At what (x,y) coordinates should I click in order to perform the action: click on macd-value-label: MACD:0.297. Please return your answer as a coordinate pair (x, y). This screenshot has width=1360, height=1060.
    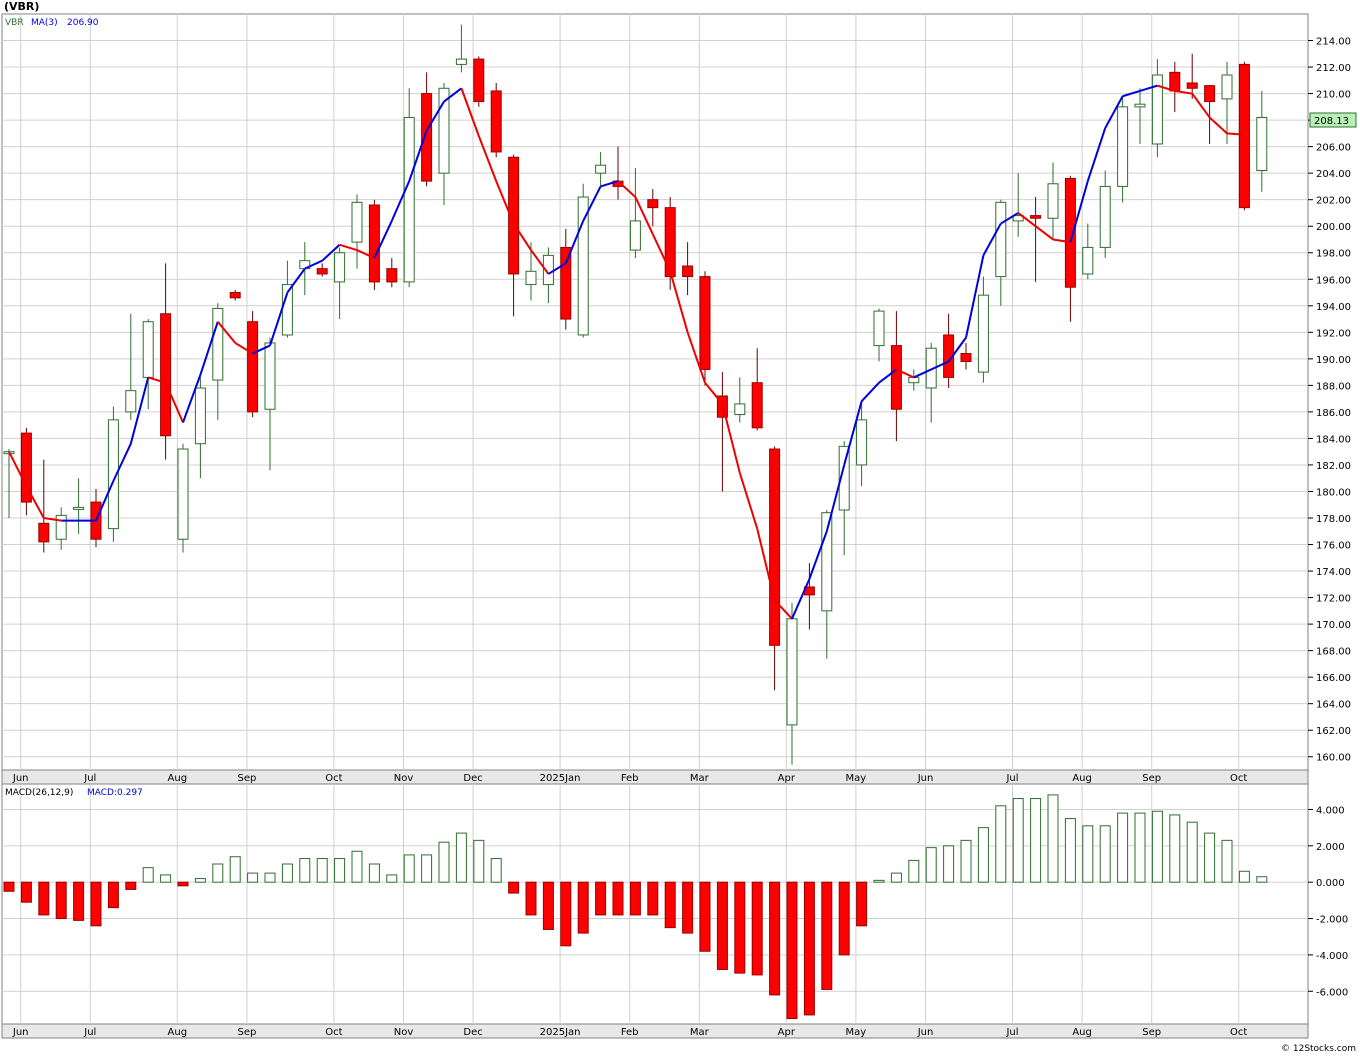
    Looking at the image, I should click on (115, 793).